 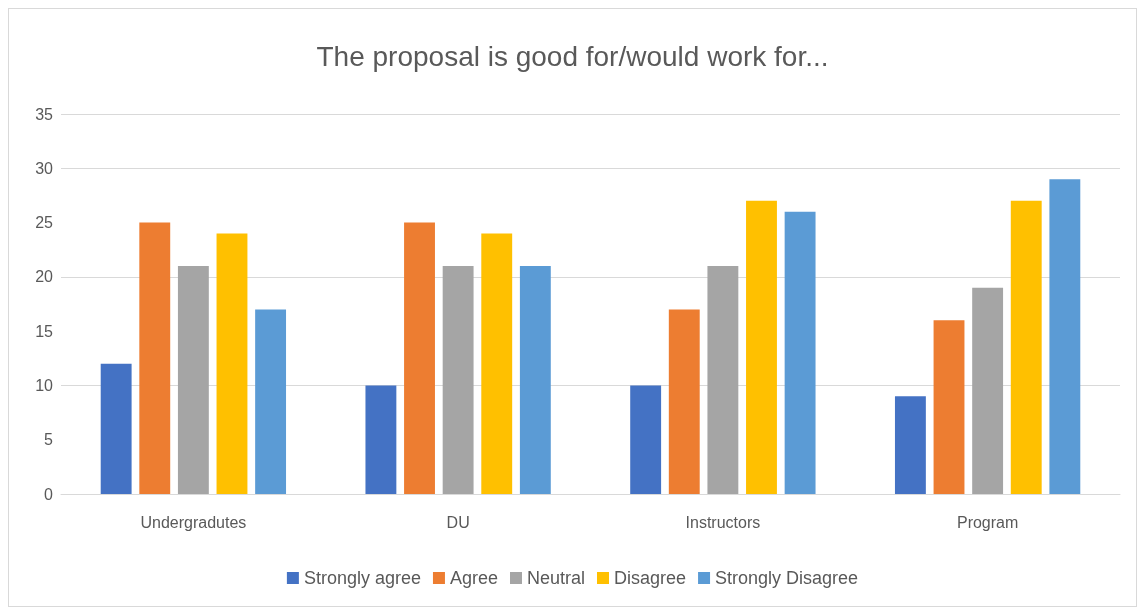 I want to click on y-tick-label: 15, so click(x=44, y=331).